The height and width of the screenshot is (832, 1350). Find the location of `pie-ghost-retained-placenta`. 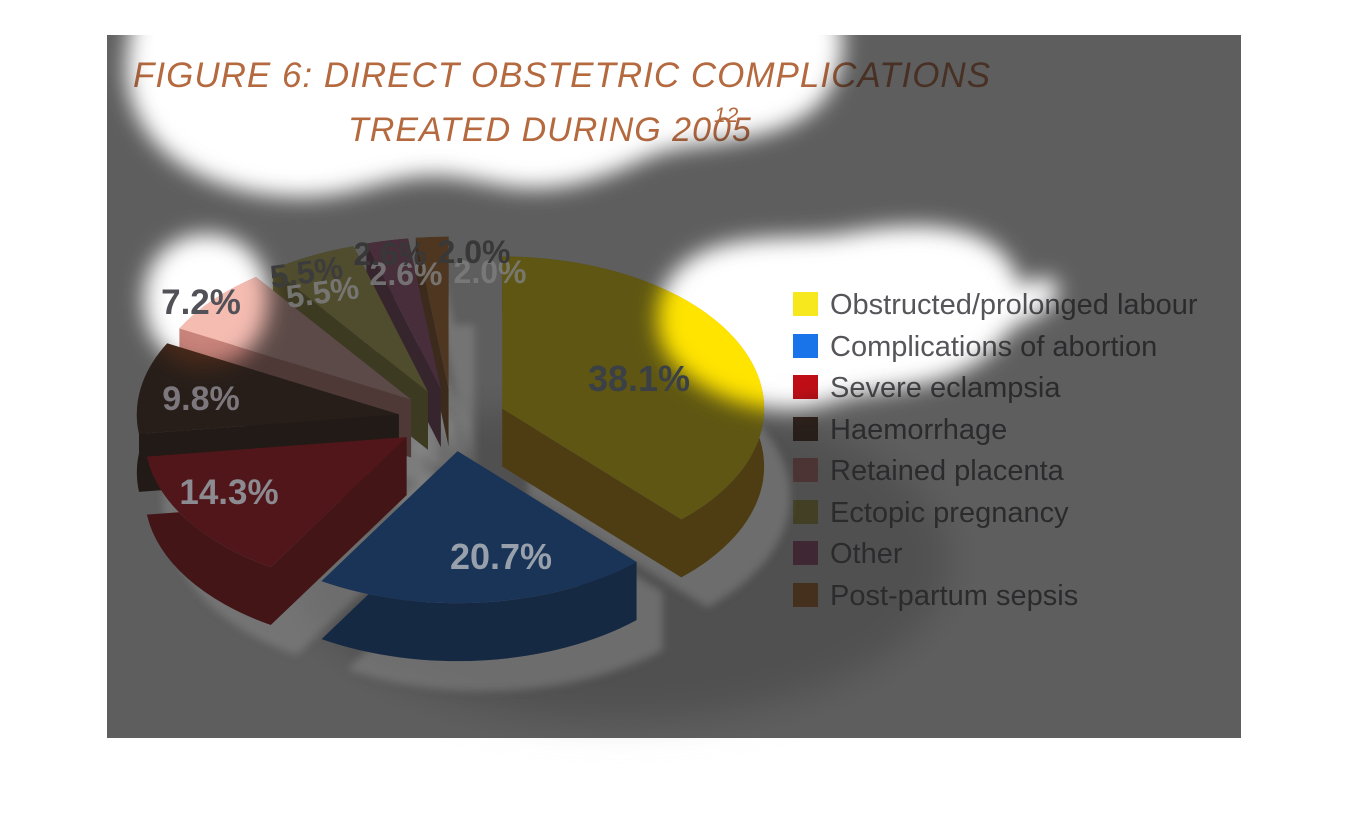

pie-ghost-retained-placenta is located at coordinates (321, 397).